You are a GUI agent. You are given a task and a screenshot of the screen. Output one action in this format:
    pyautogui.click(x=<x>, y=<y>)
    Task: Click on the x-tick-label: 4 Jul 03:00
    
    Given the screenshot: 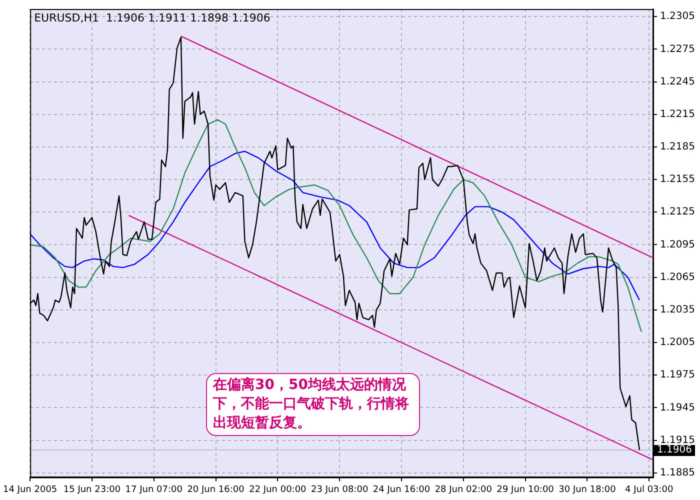 What is the action you would take?
    pyautogui.click(x=649, y=489)
    